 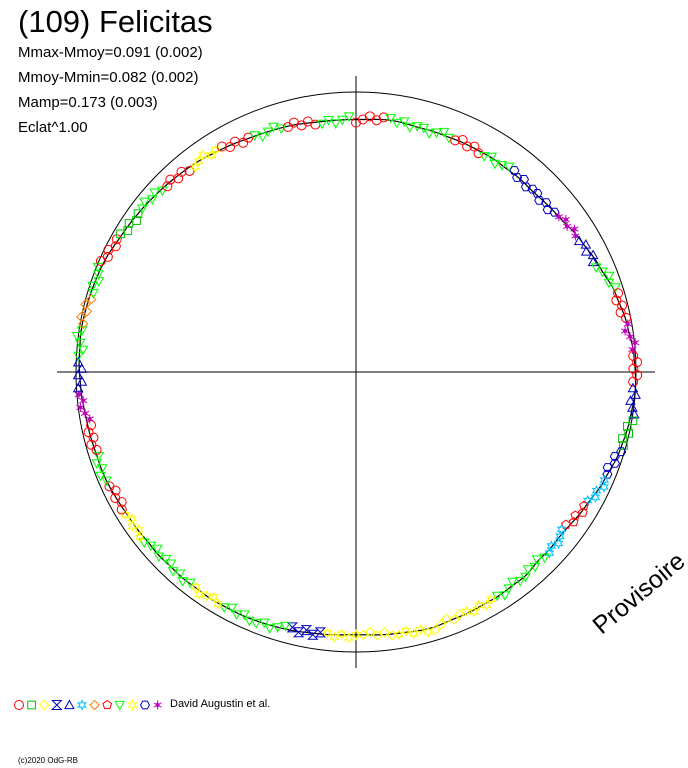 I want to click on stat-mmax-mmoy: Mmax-Mmoy=0.091 (0.002), so click(x=110, y=52).